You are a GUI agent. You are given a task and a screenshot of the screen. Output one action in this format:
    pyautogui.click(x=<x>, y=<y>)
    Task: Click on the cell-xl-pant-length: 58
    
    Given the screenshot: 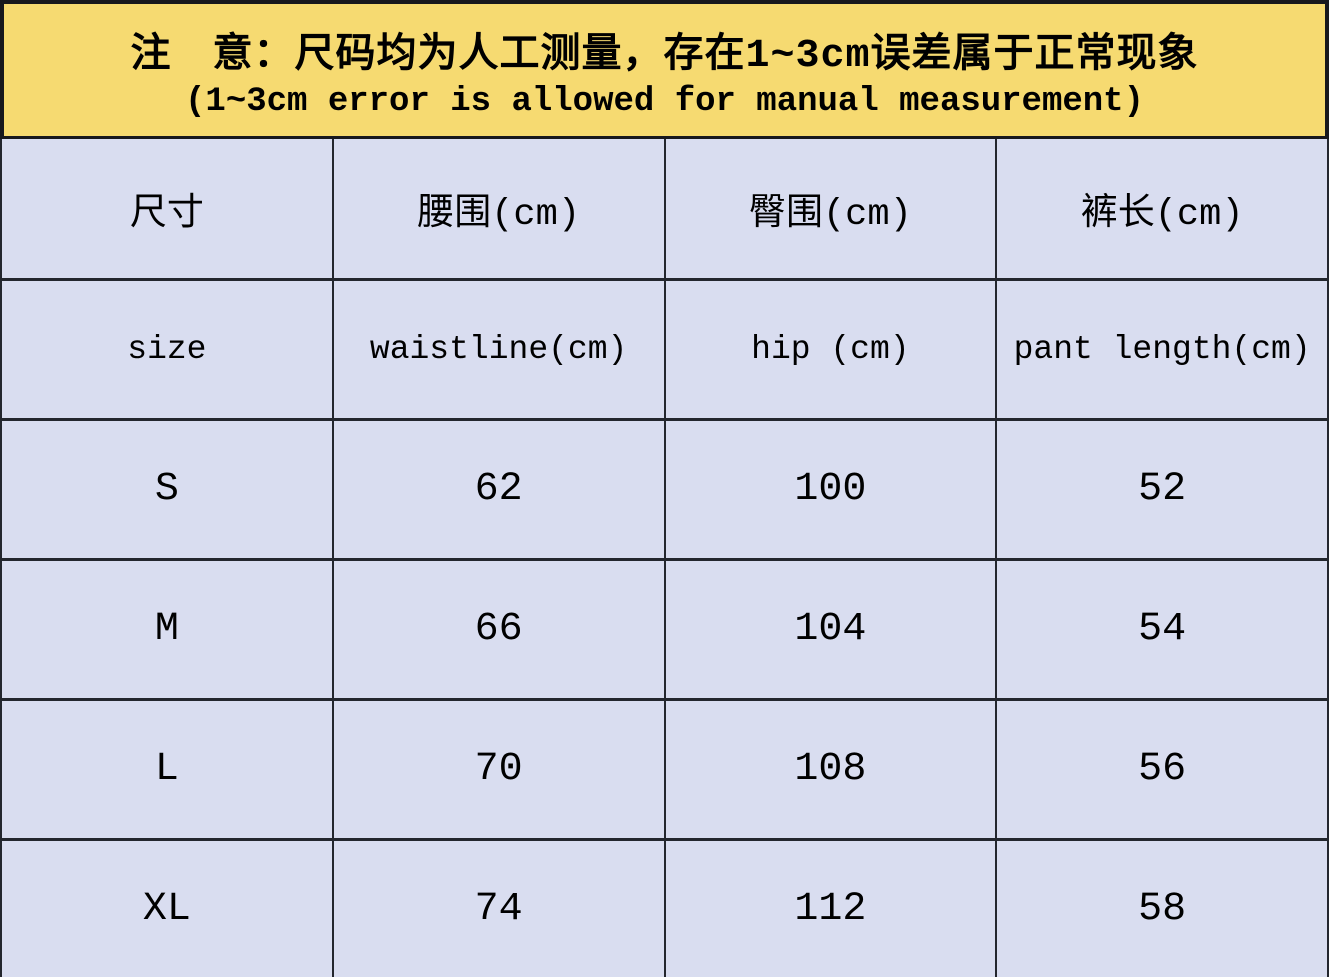 What is the action you would take?
    pyautogui.click(x=1162, y=907)
    